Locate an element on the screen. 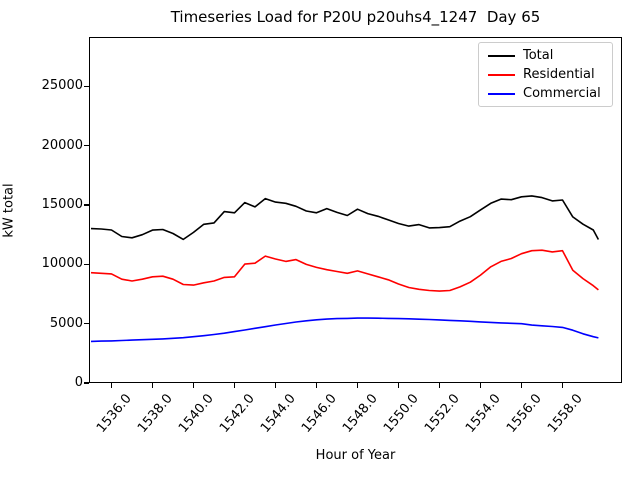 The width and height of the screenshot is (640, 480). y-tick-label: 10000 is located at coordinates (62, 264).